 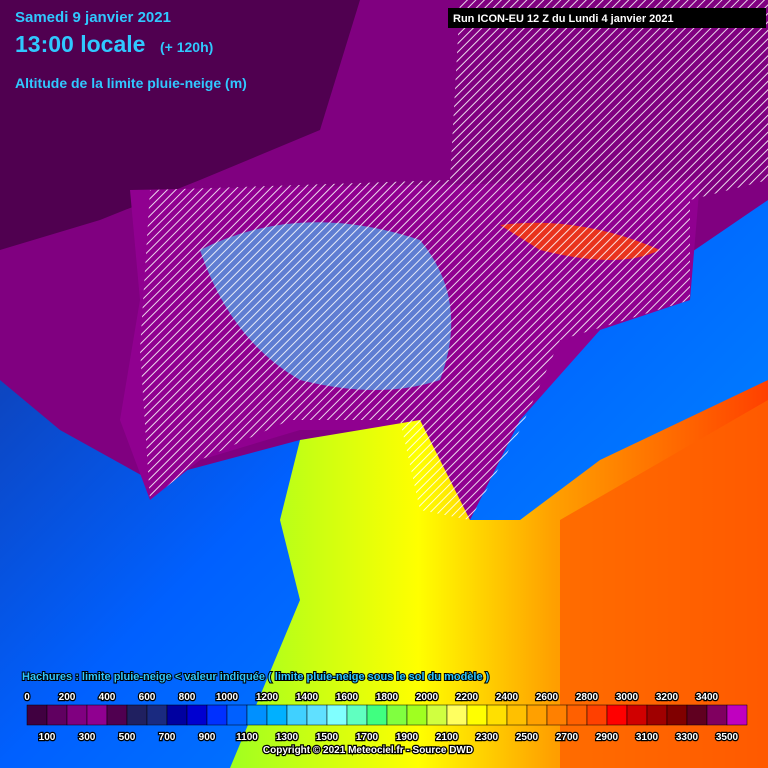 I want to click on run-info: Run ICON-EU 12 Z du Lundi 4 janvier 2021, so click(x=563, y=19).